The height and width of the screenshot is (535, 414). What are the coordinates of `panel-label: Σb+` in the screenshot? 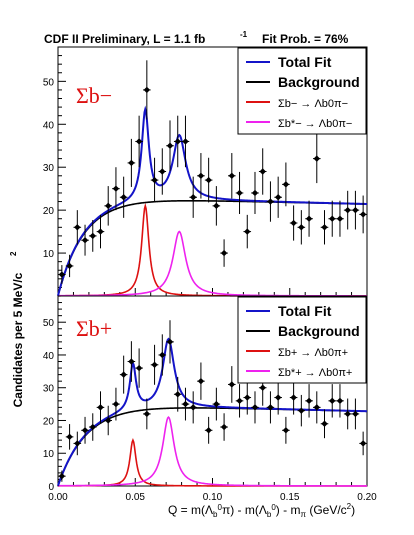 It's located at (94, 328).